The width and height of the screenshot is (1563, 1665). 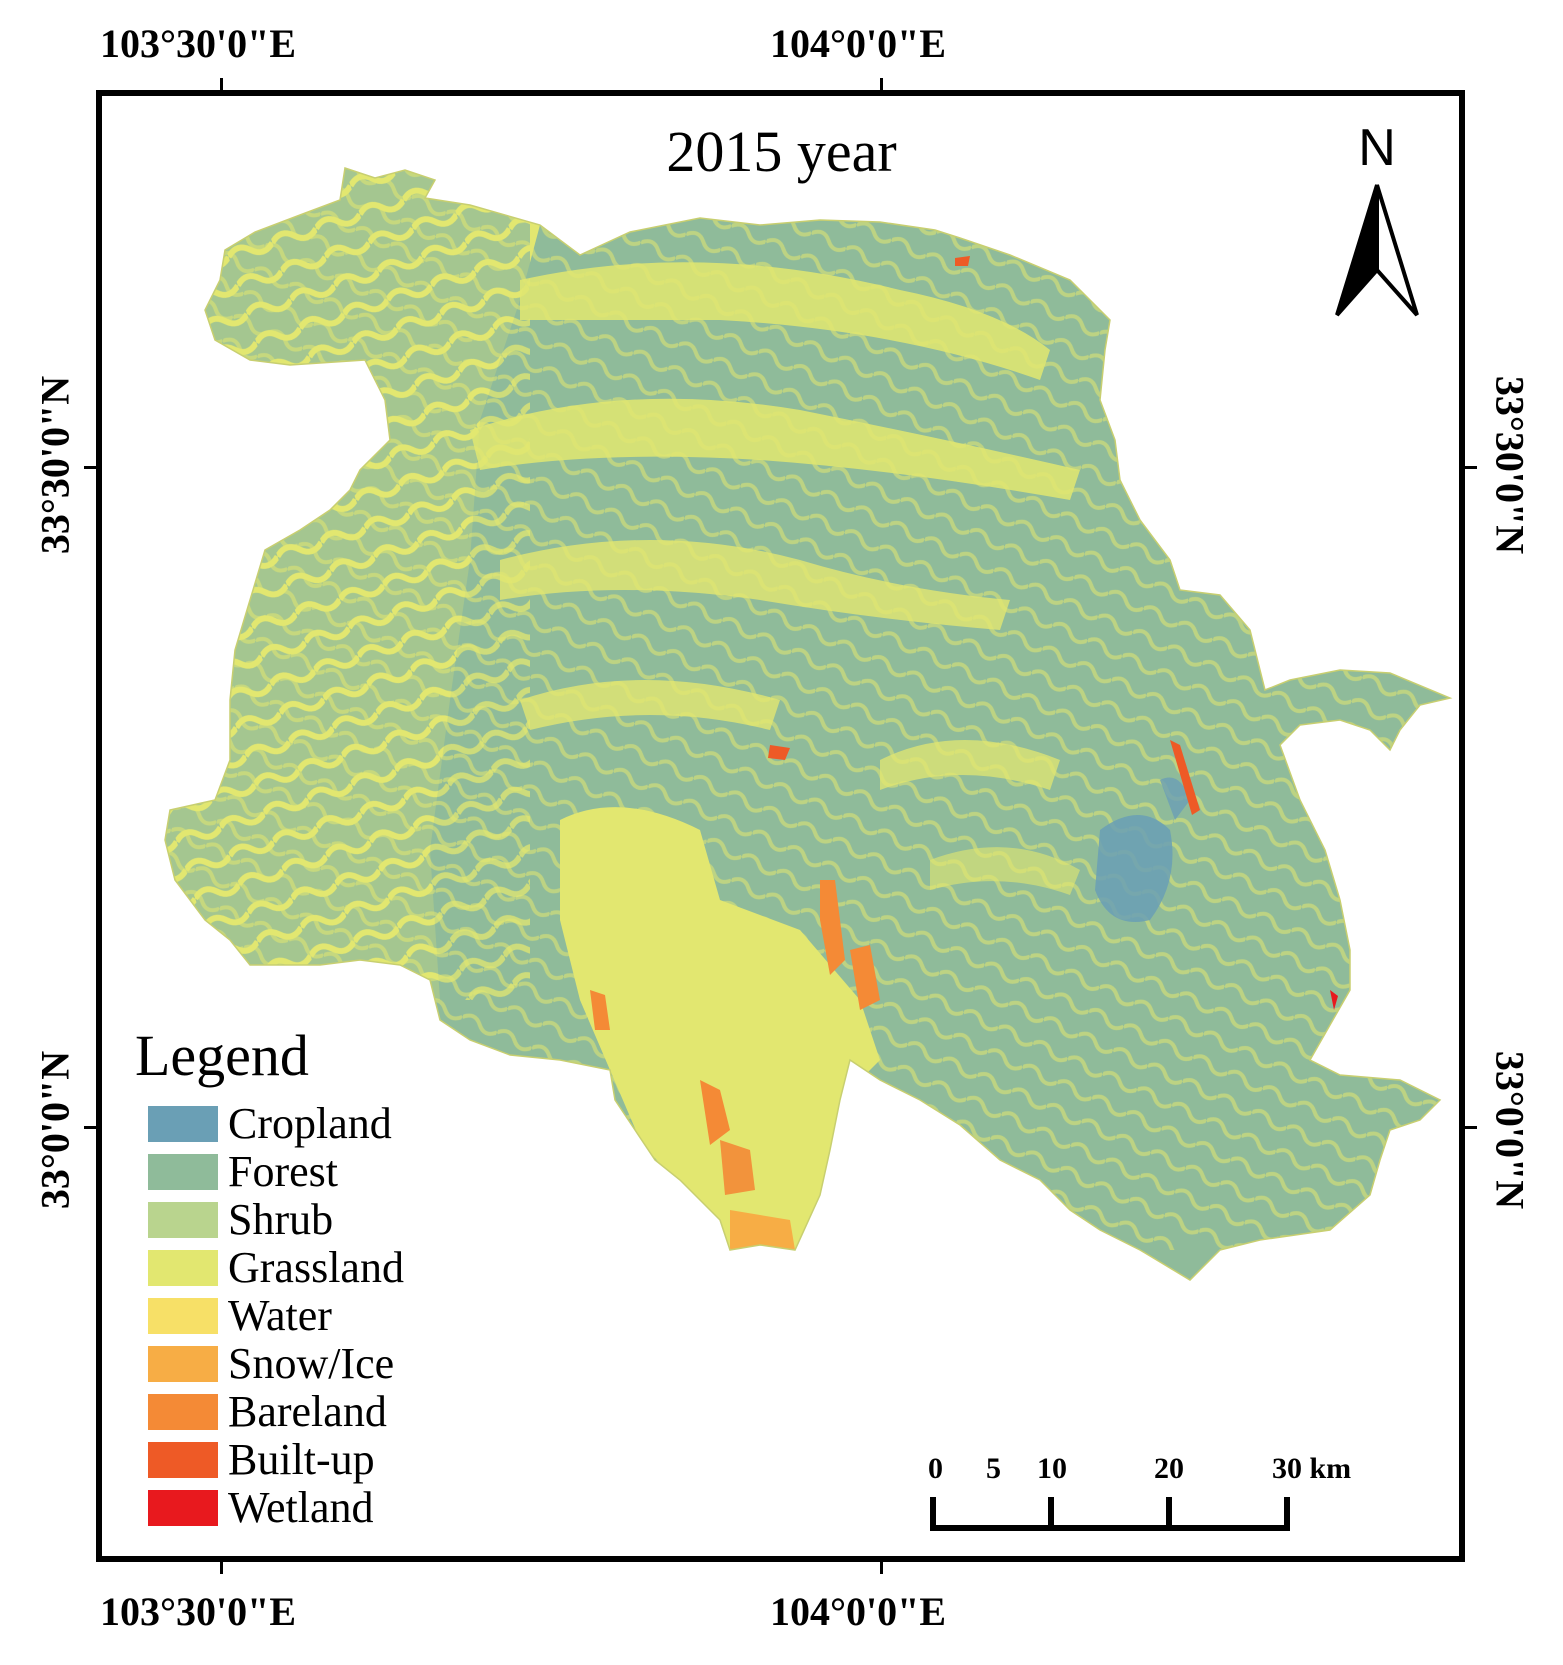 I want to click on coord-bottom-left: 103°30'0"E, so click(x=198, y=1611).